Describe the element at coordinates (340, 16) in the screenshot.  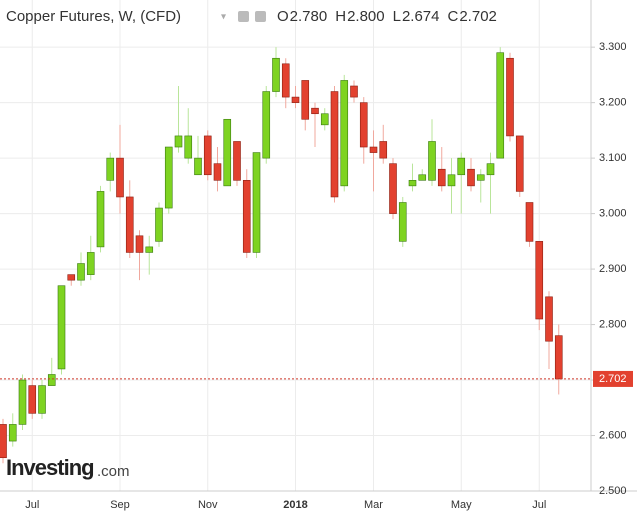
I see `ohlc-label: H` at that location.